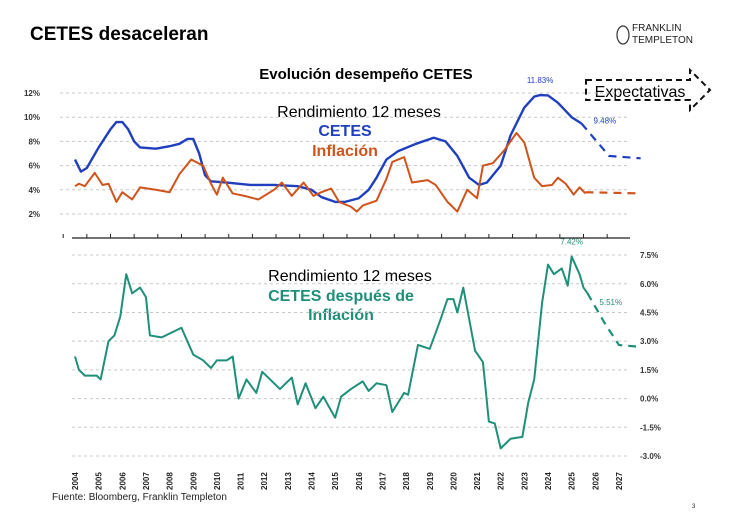 This screenshot has width=750, height=527. What do you see at coordinates (640, 92) in the screenshot?
I see `expectations-label: Expectativas` at bounding box center [640, 92].